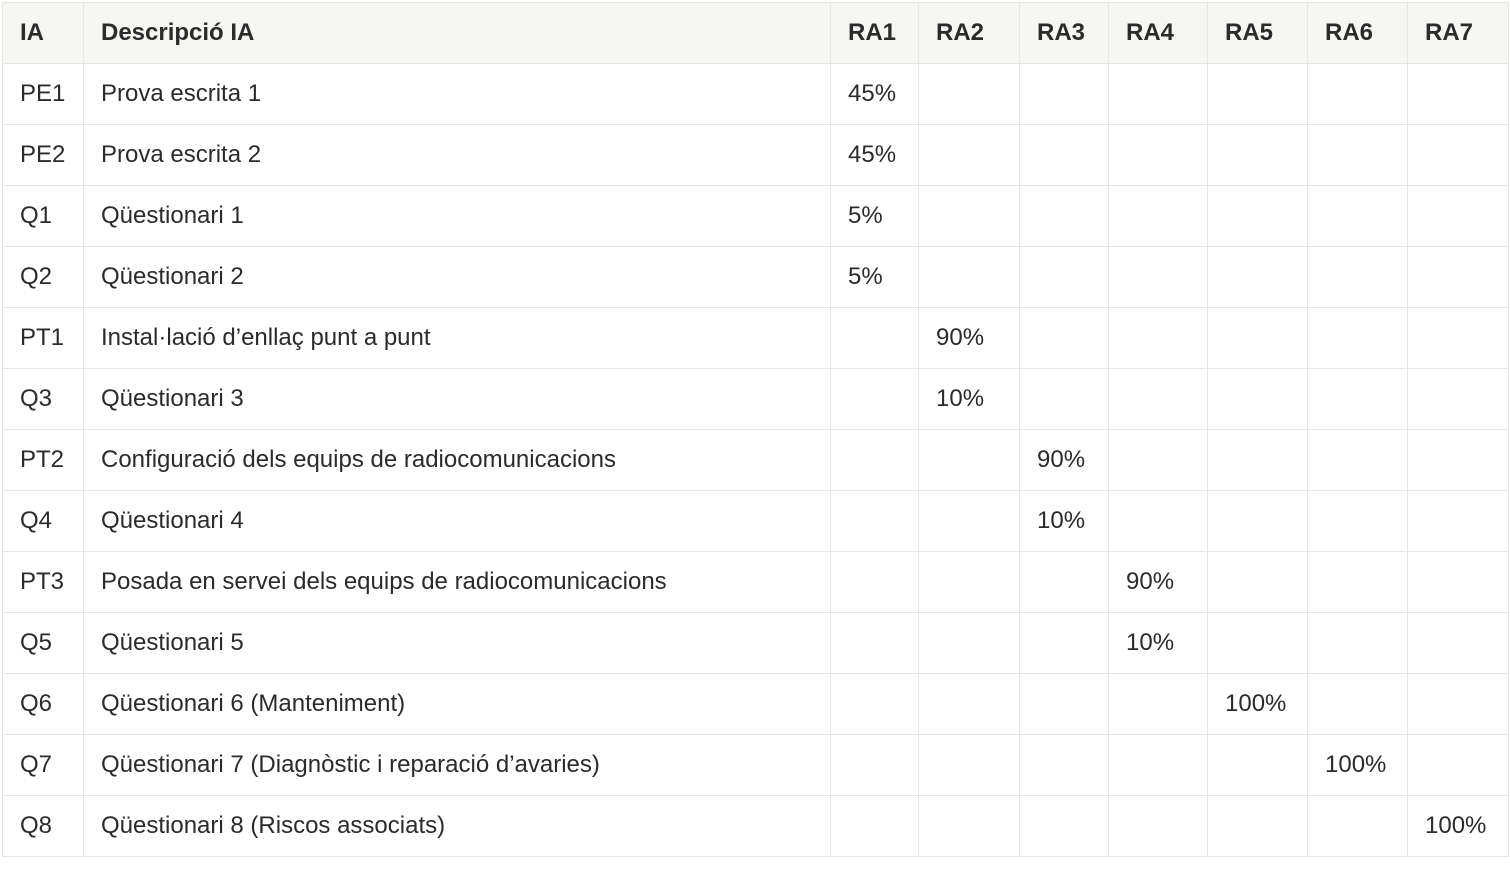 This screenshot has width=1510, height=874. I want to click on ia-code-cell: Q2, so click(43, 277).